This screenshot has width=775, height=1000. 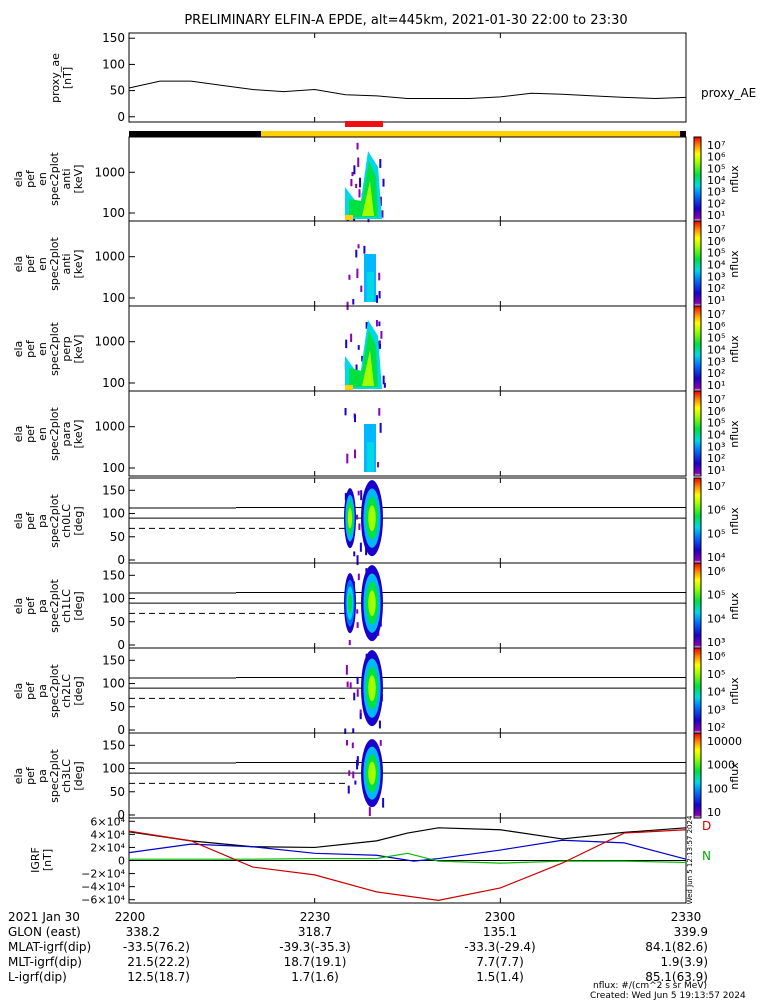 I want to click on footer-r3-c4: 1.9(3.9), so click(x=684, y=962).